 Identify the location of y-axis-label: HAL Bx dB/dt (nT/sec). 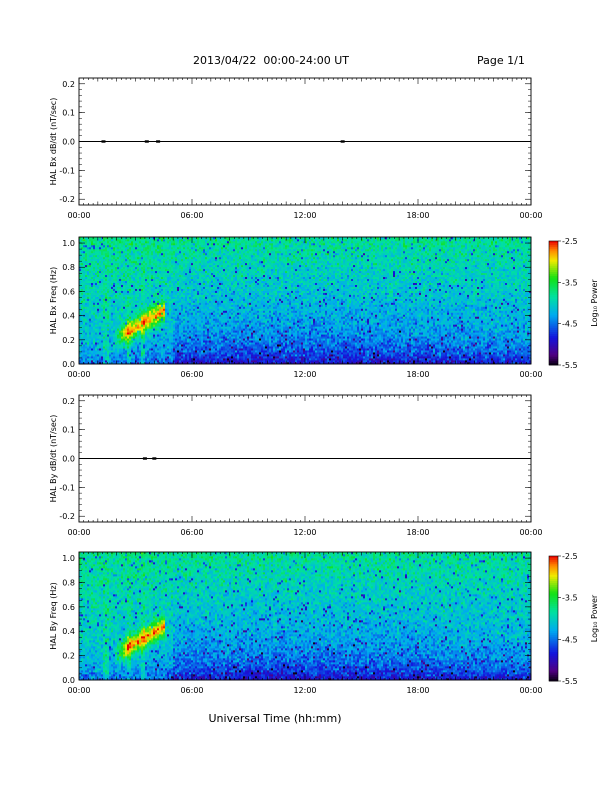
(53, 142).